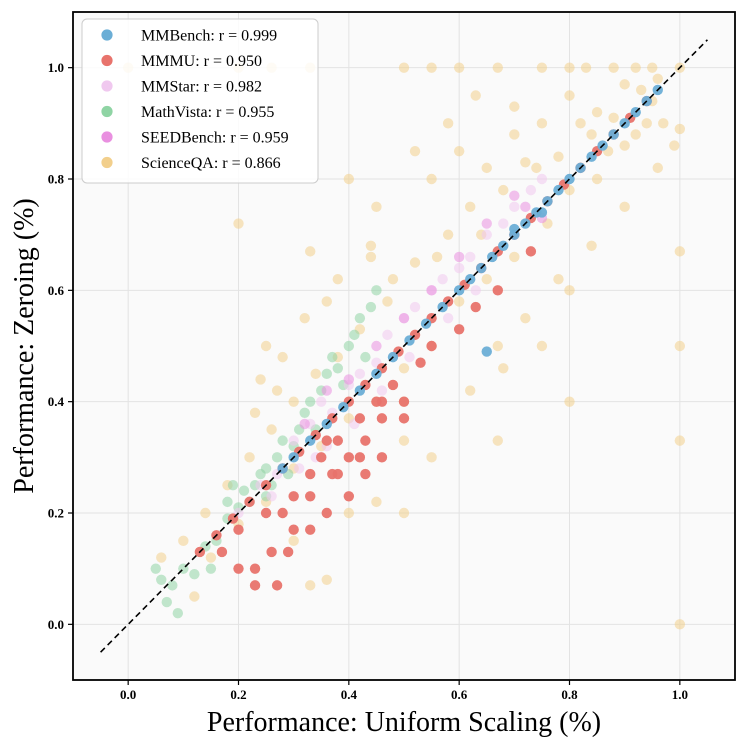  I want to click on y-tick-label: 0.4, so click(56, 401).